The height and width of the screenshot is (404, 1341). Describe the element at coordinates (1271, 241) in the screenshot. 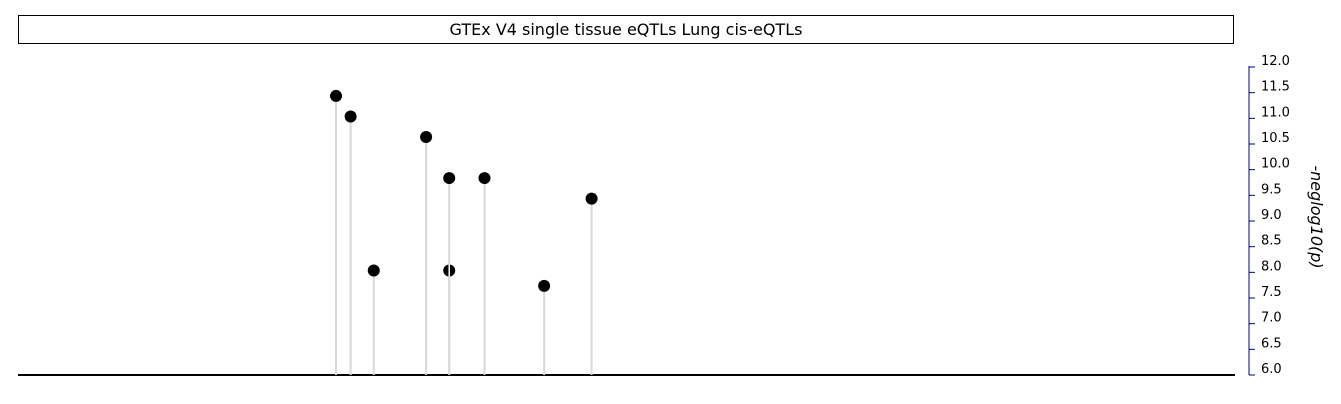

I see `y-tick-label: 8.5` at that location.